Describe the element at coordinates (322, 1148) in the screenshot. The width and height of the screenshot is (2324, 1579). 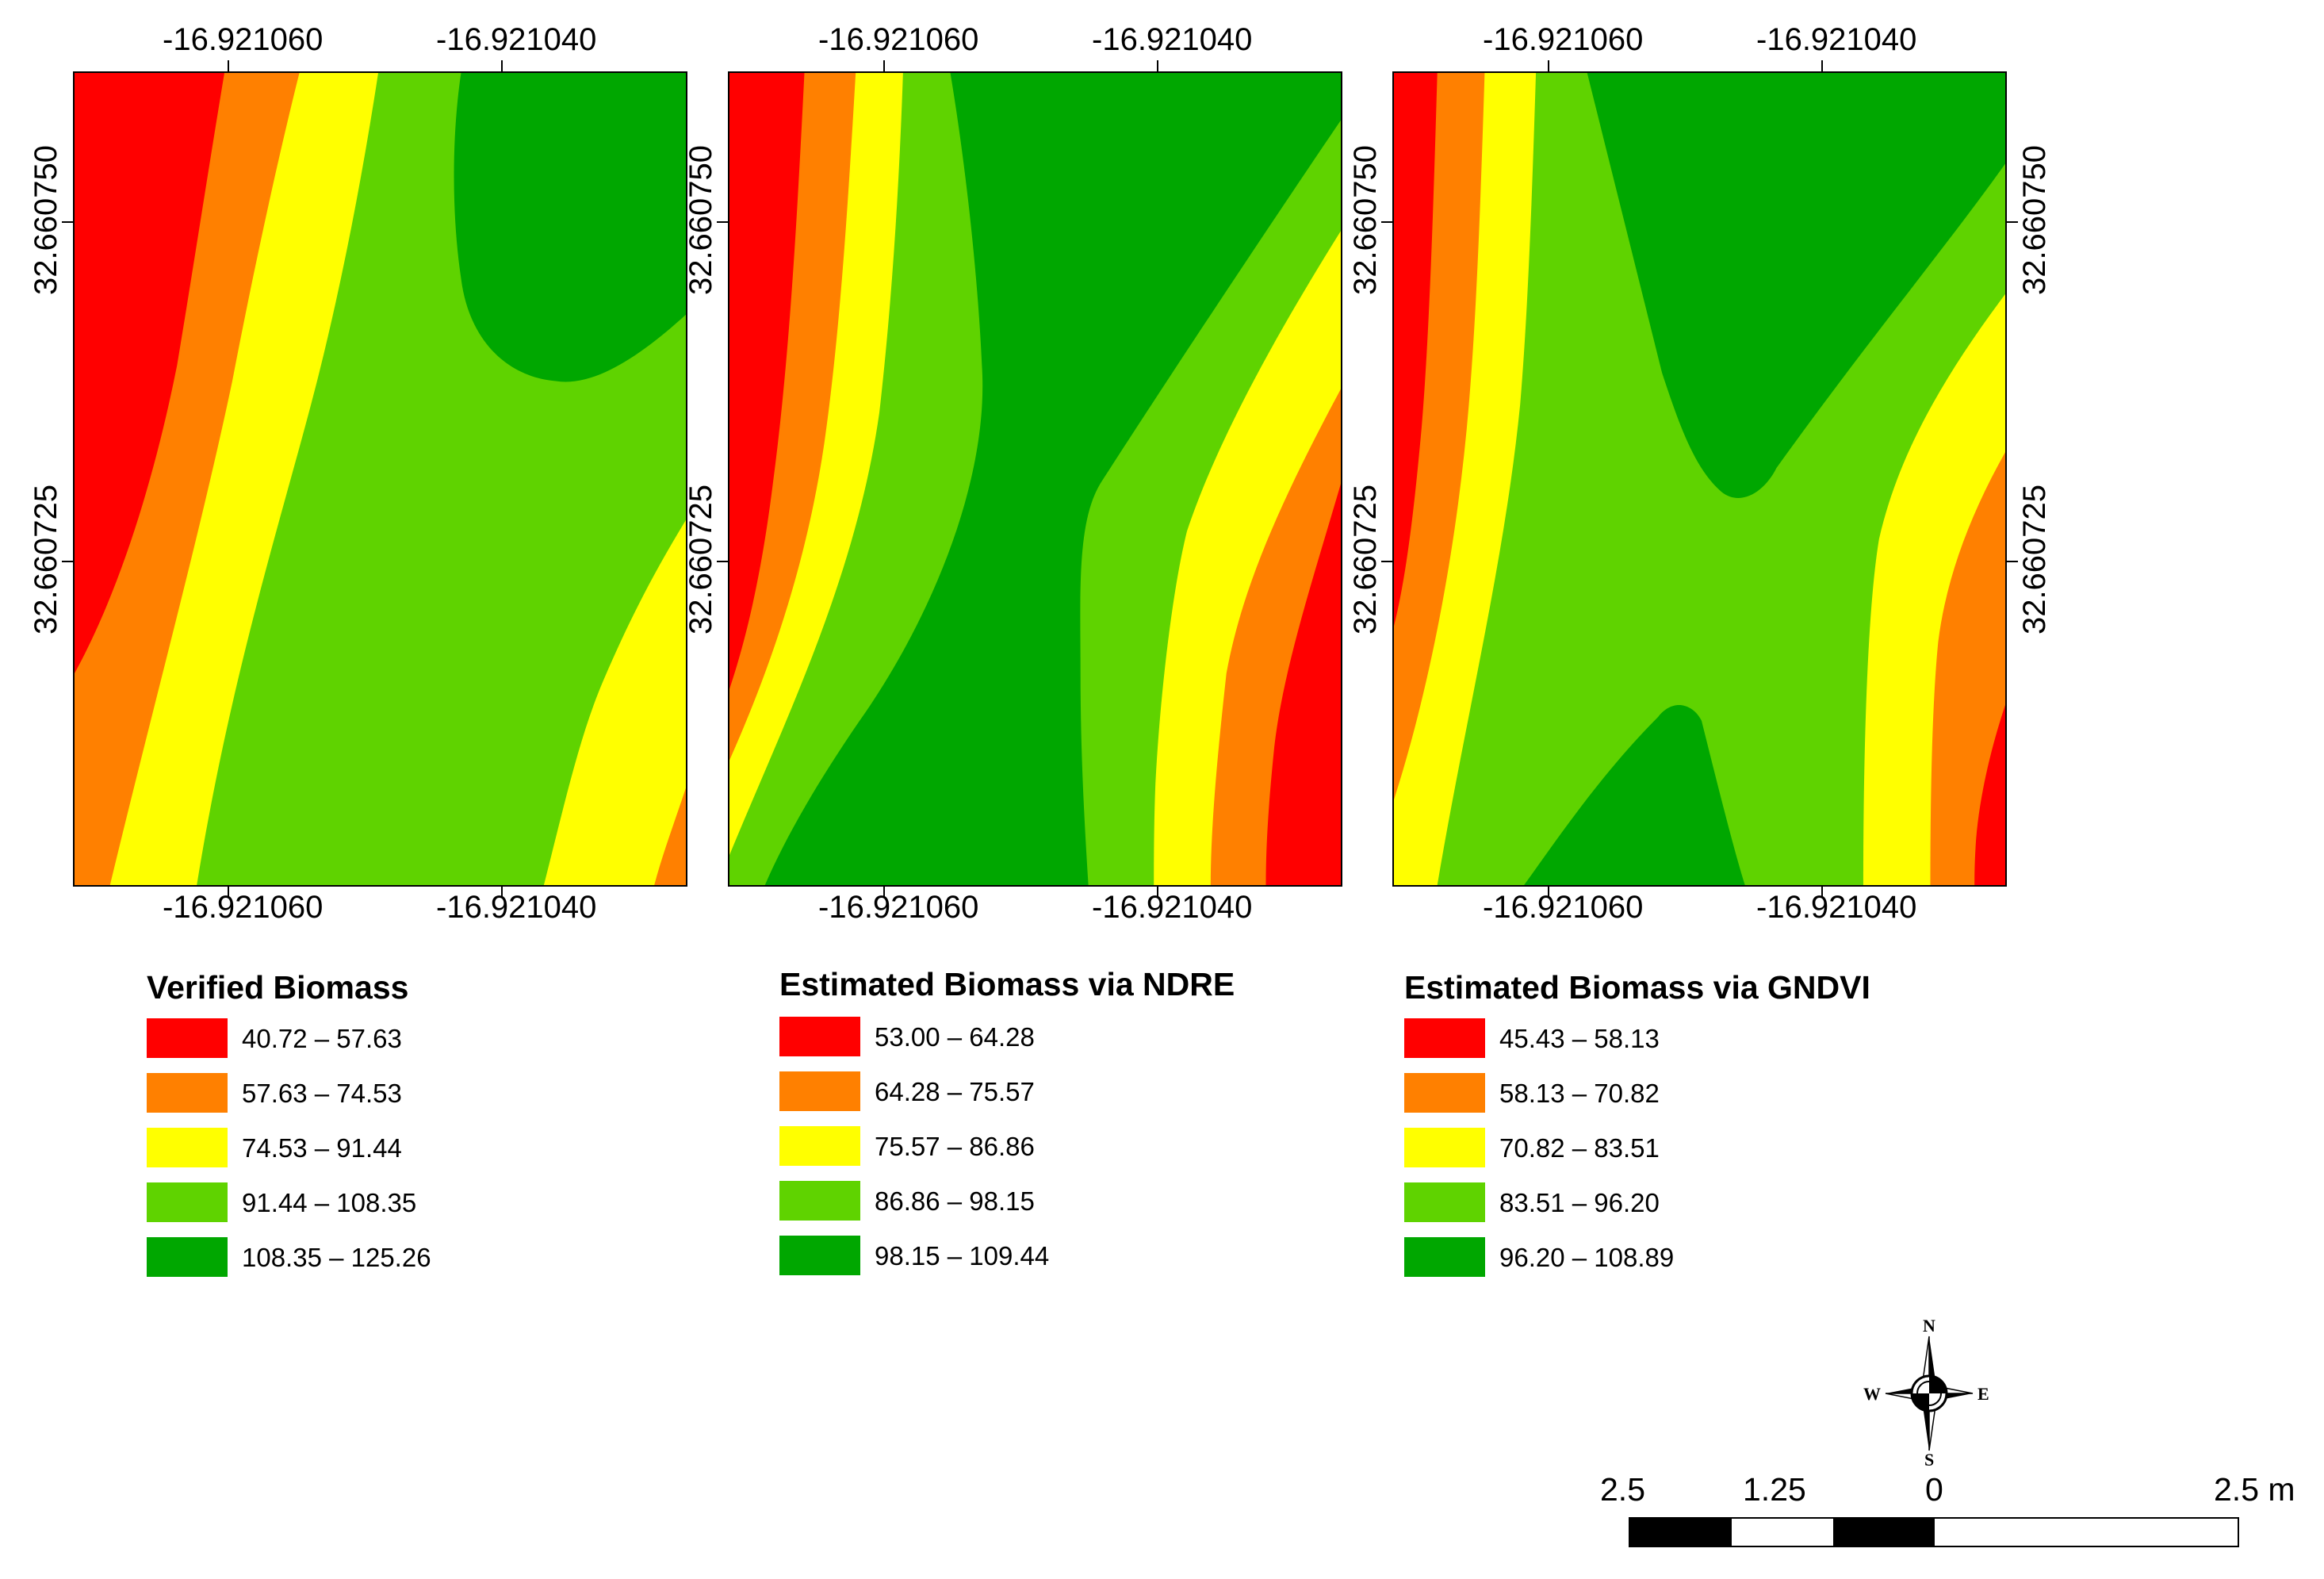
I see `legend-label: 74.53 – 91.44` at that location.